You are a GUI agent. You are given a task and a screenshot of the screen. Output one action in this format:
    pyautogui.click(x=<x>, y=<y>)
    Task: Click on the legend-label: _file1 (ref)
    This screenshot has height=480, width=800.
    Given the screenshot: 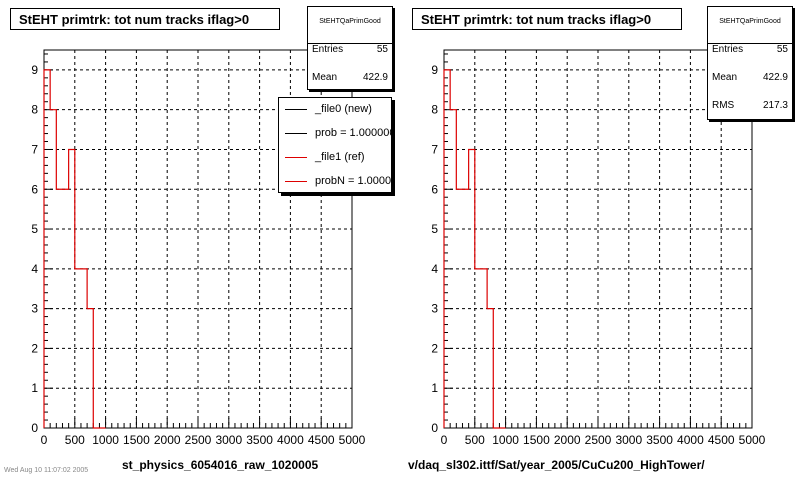 What is the action you would take?
    pyautogui.click(x=340, y=157)
    